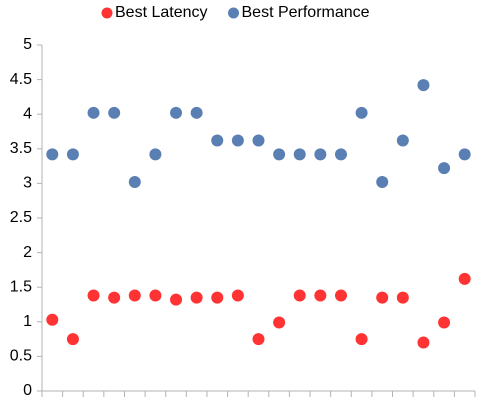 The image size is (481, 406). I want to click on y-tick-label: 4.5, so click(21, 79).